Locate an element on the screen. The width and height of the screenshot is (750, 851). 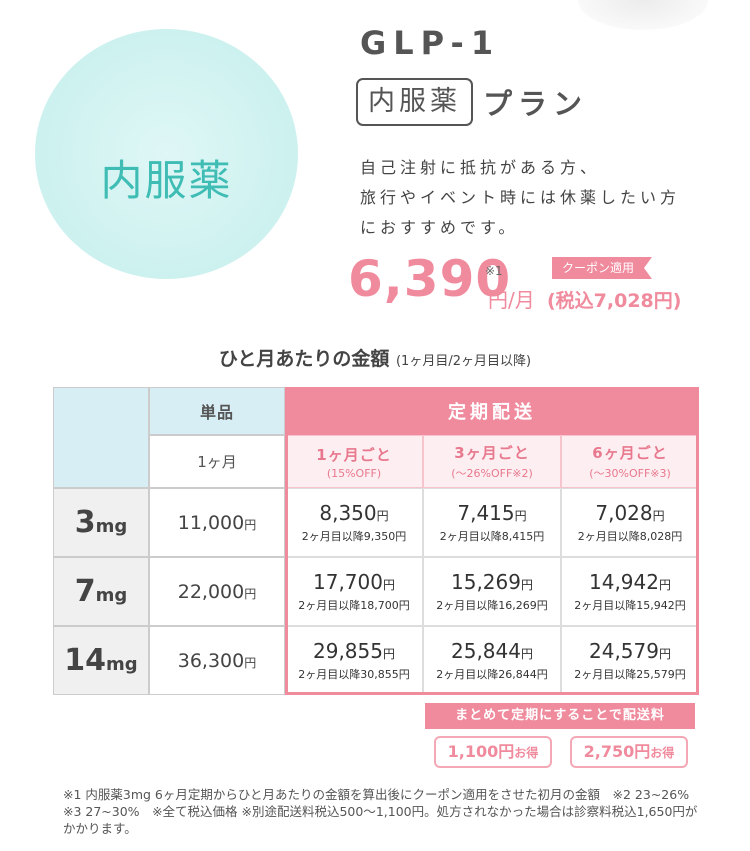
plan-type-box: 内服薬 is located at coordinates (414, 102).